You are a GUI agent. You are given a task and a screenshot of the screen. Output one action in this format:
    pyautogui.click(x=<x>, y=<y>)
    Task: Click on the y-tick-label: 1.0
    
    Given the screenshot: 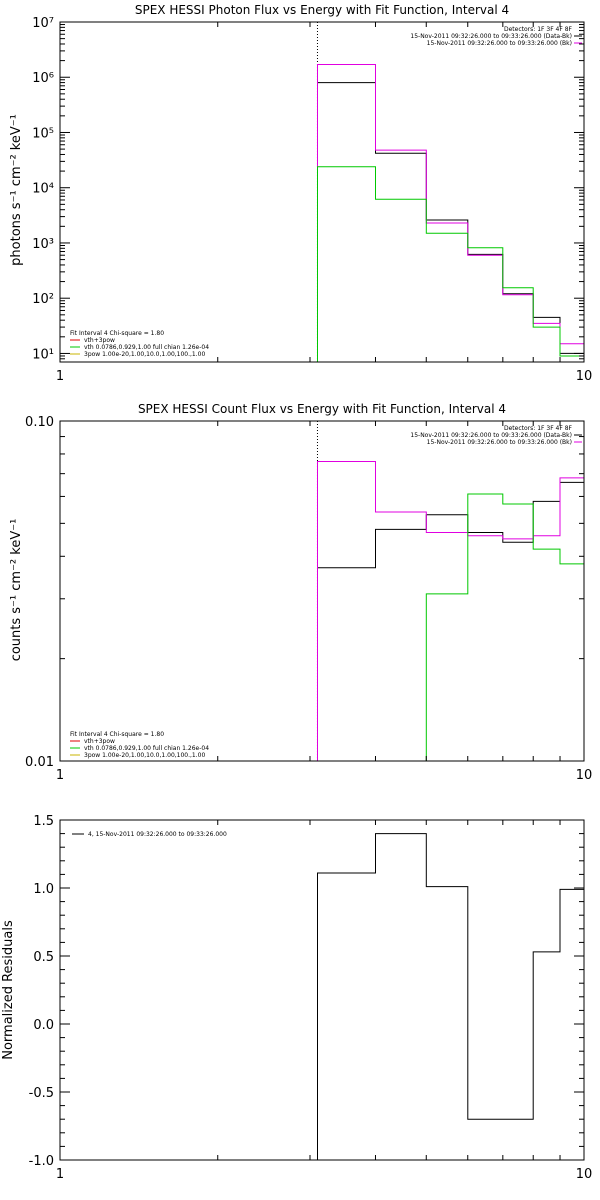 What is the action you would take?
    pyautogui.click(x=43, y=889)
    